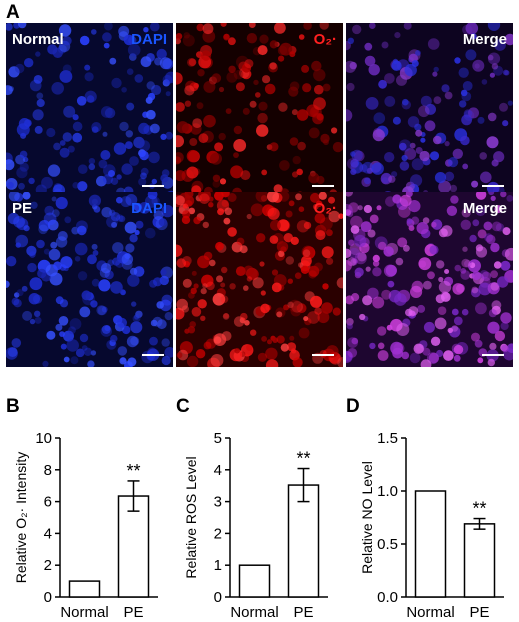  I want to click on normal-merge-image: Merge, so click(429, 110).